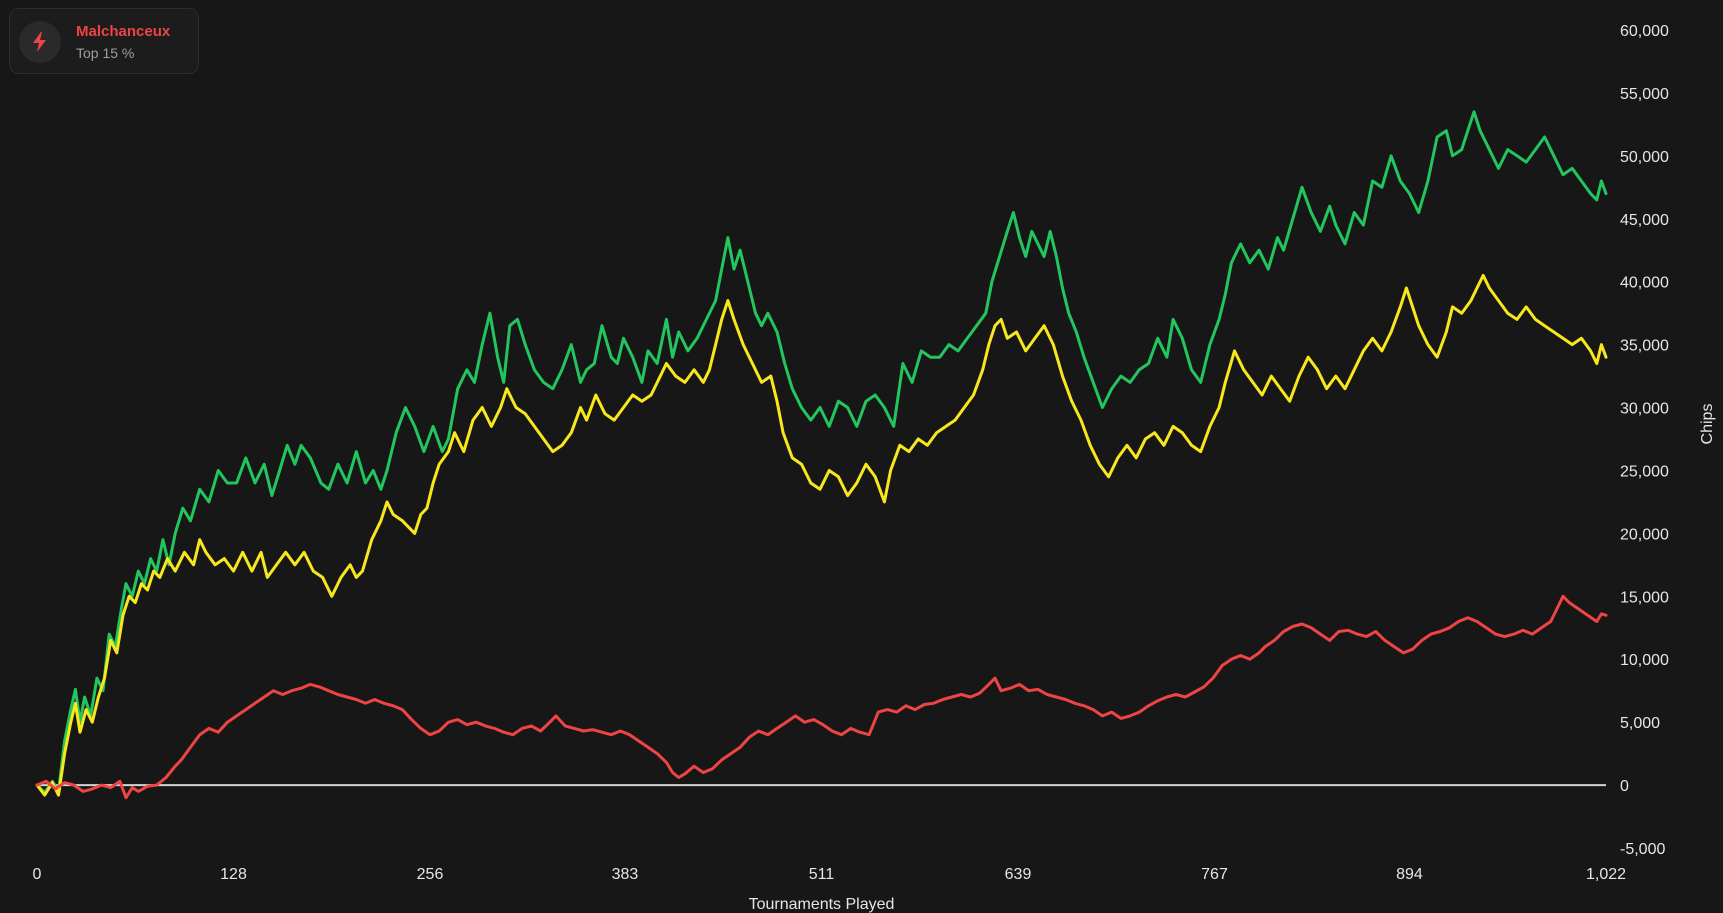  Describe the element at coordinates (1644, 157) in the screenshot. I see `y-tick-label: 50,000` at that location.